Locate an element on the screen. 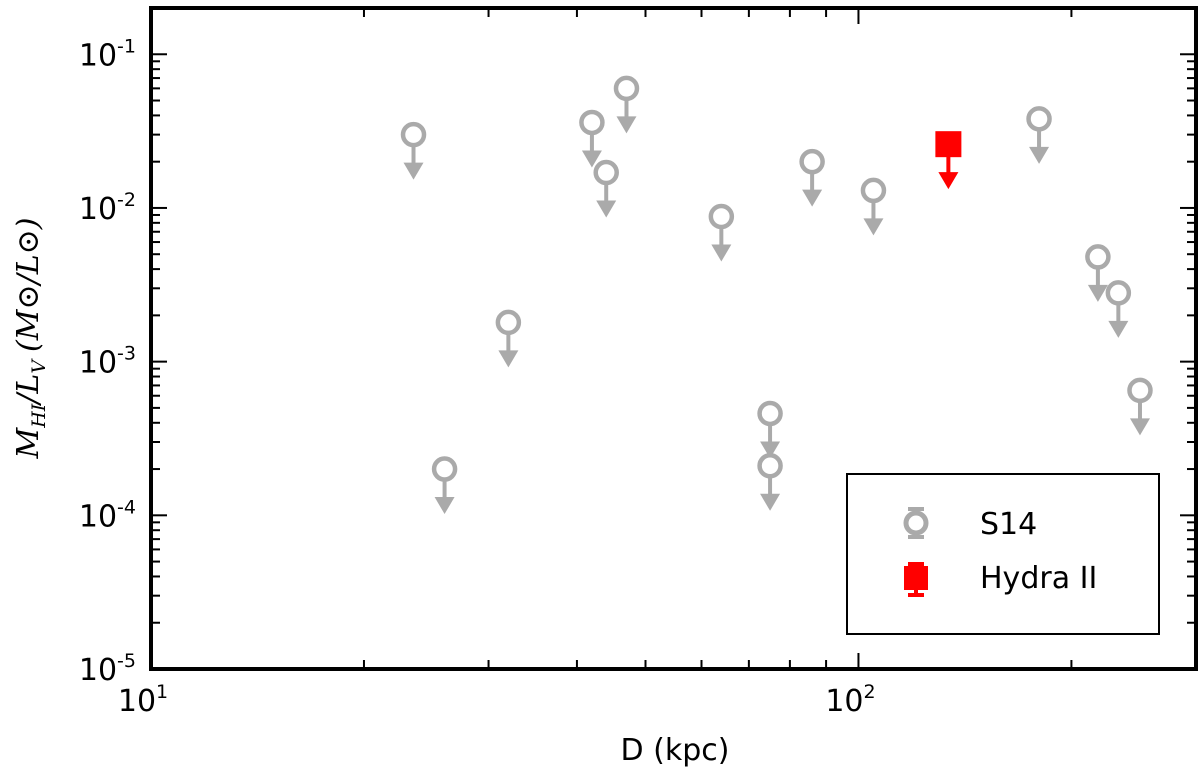 This screenshot has height=773, width=1200. y-axis-label: MHI/LV(M⊙/L⊙) is located at coordinates (30, 339).